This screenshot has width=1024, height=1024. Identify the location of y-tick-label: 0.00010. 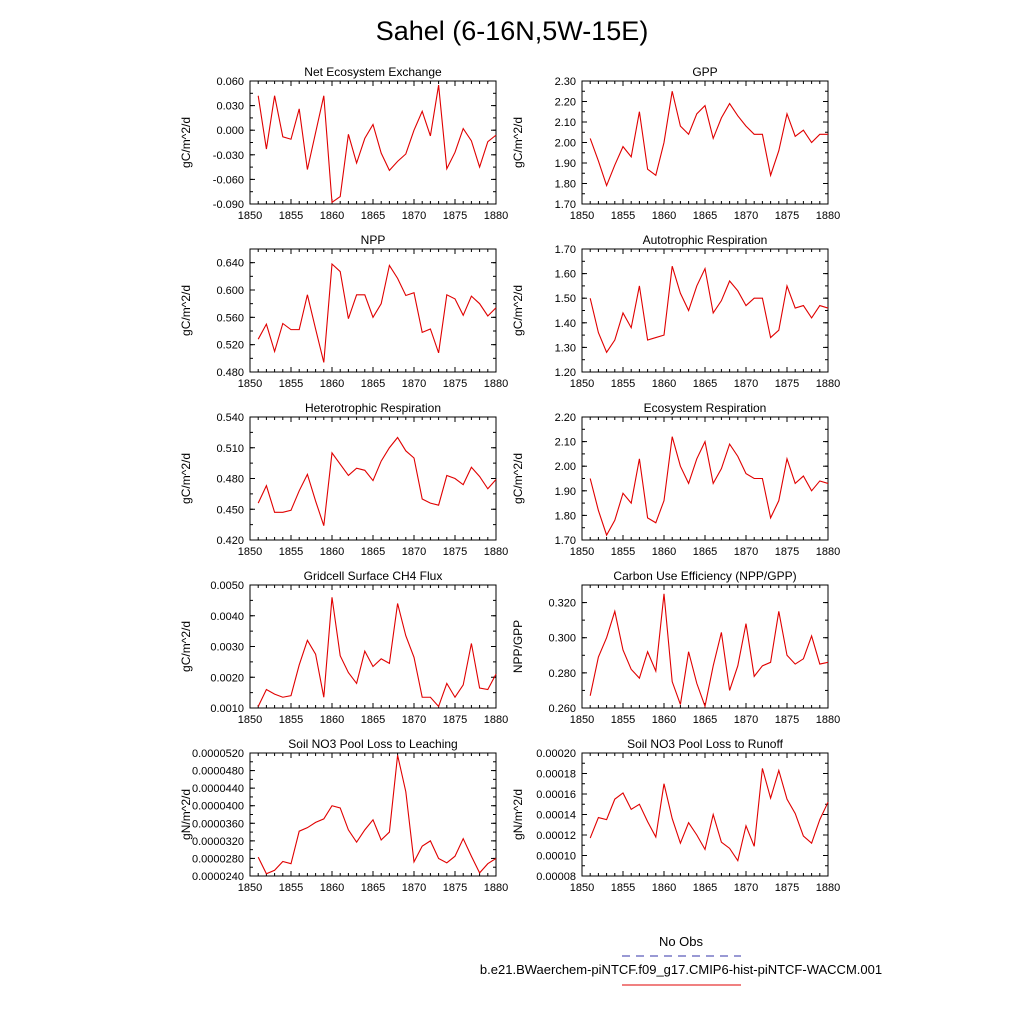
(556, 857).